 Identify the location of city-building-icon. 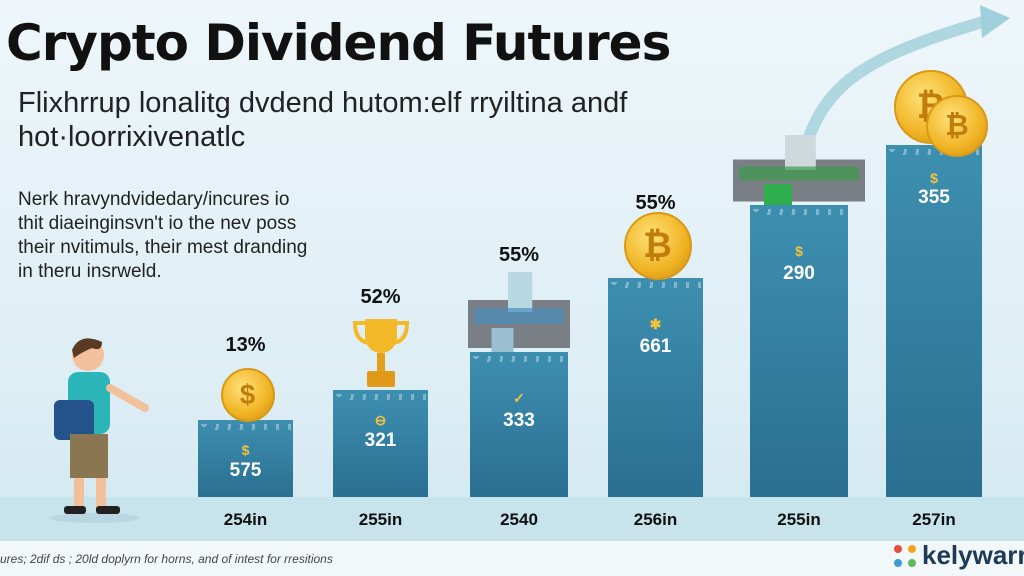
(519, 312).